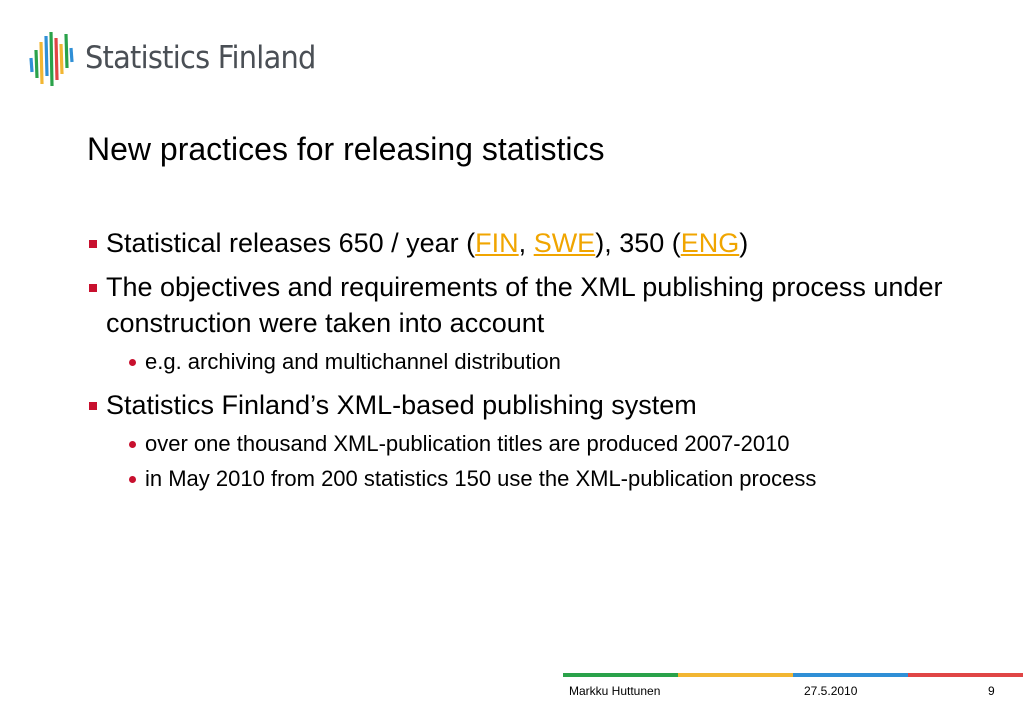  Describe the element at coordinates (638, 243) in the screenshot. I see `bullet-text-middle: ), 350 (` at that location.